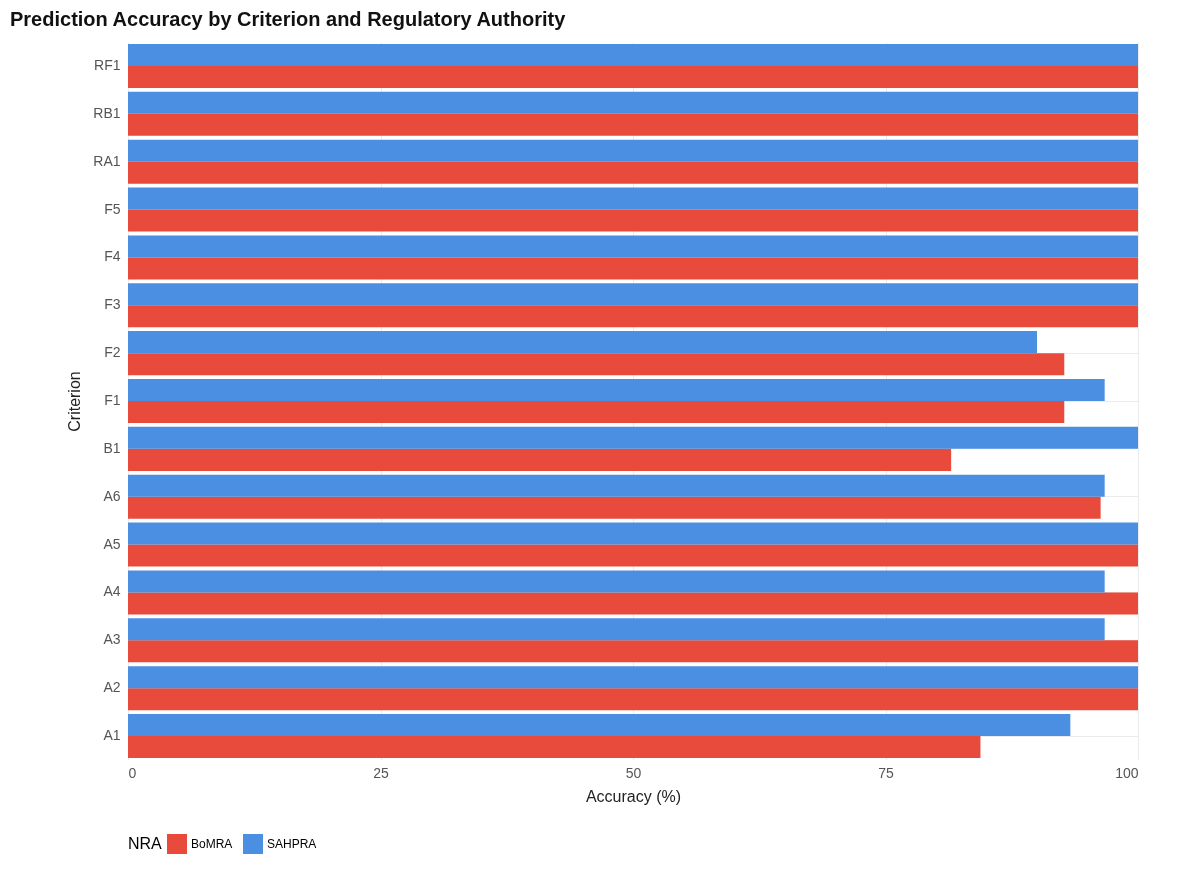 This screenshot has height=878, width=1190. I want to click on y-tick-label: F1, so click(112, 400).